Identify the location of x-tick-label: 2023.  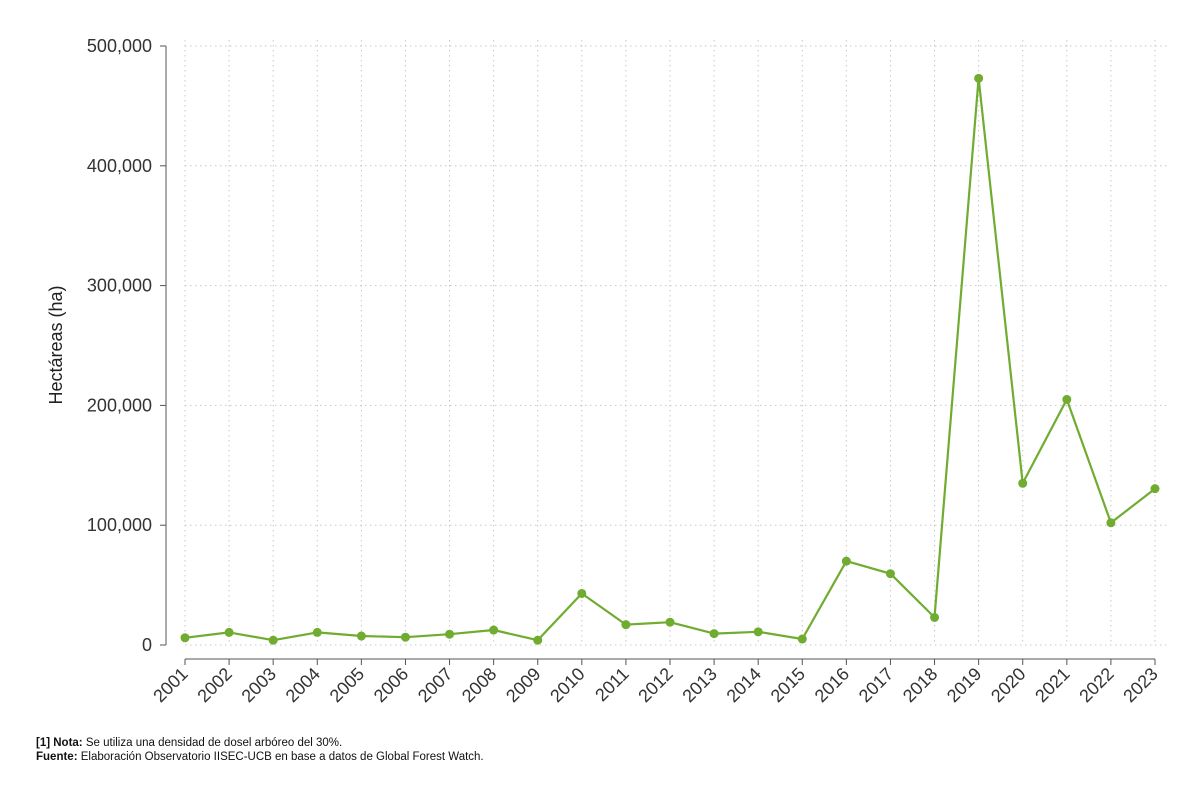
(1140, 685).